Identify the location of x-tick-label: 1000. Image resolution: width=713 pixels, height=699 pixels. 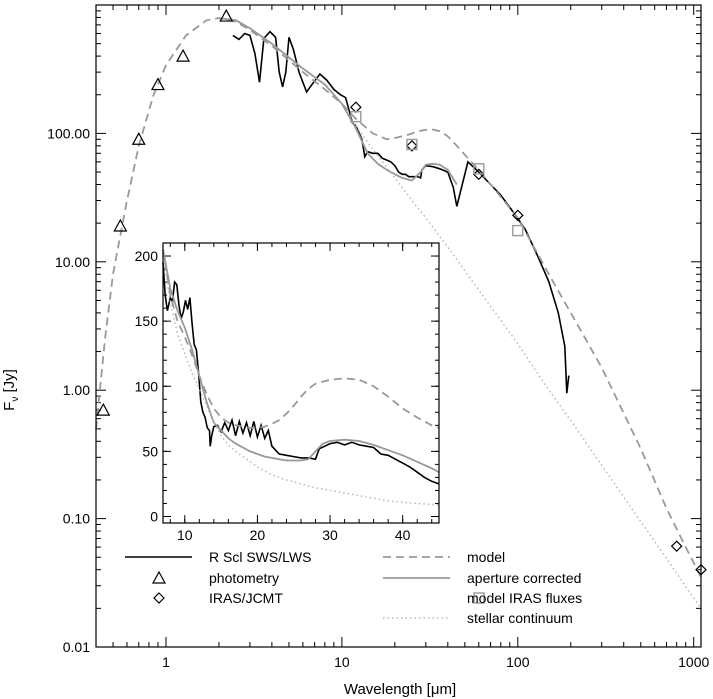
(693, 662).